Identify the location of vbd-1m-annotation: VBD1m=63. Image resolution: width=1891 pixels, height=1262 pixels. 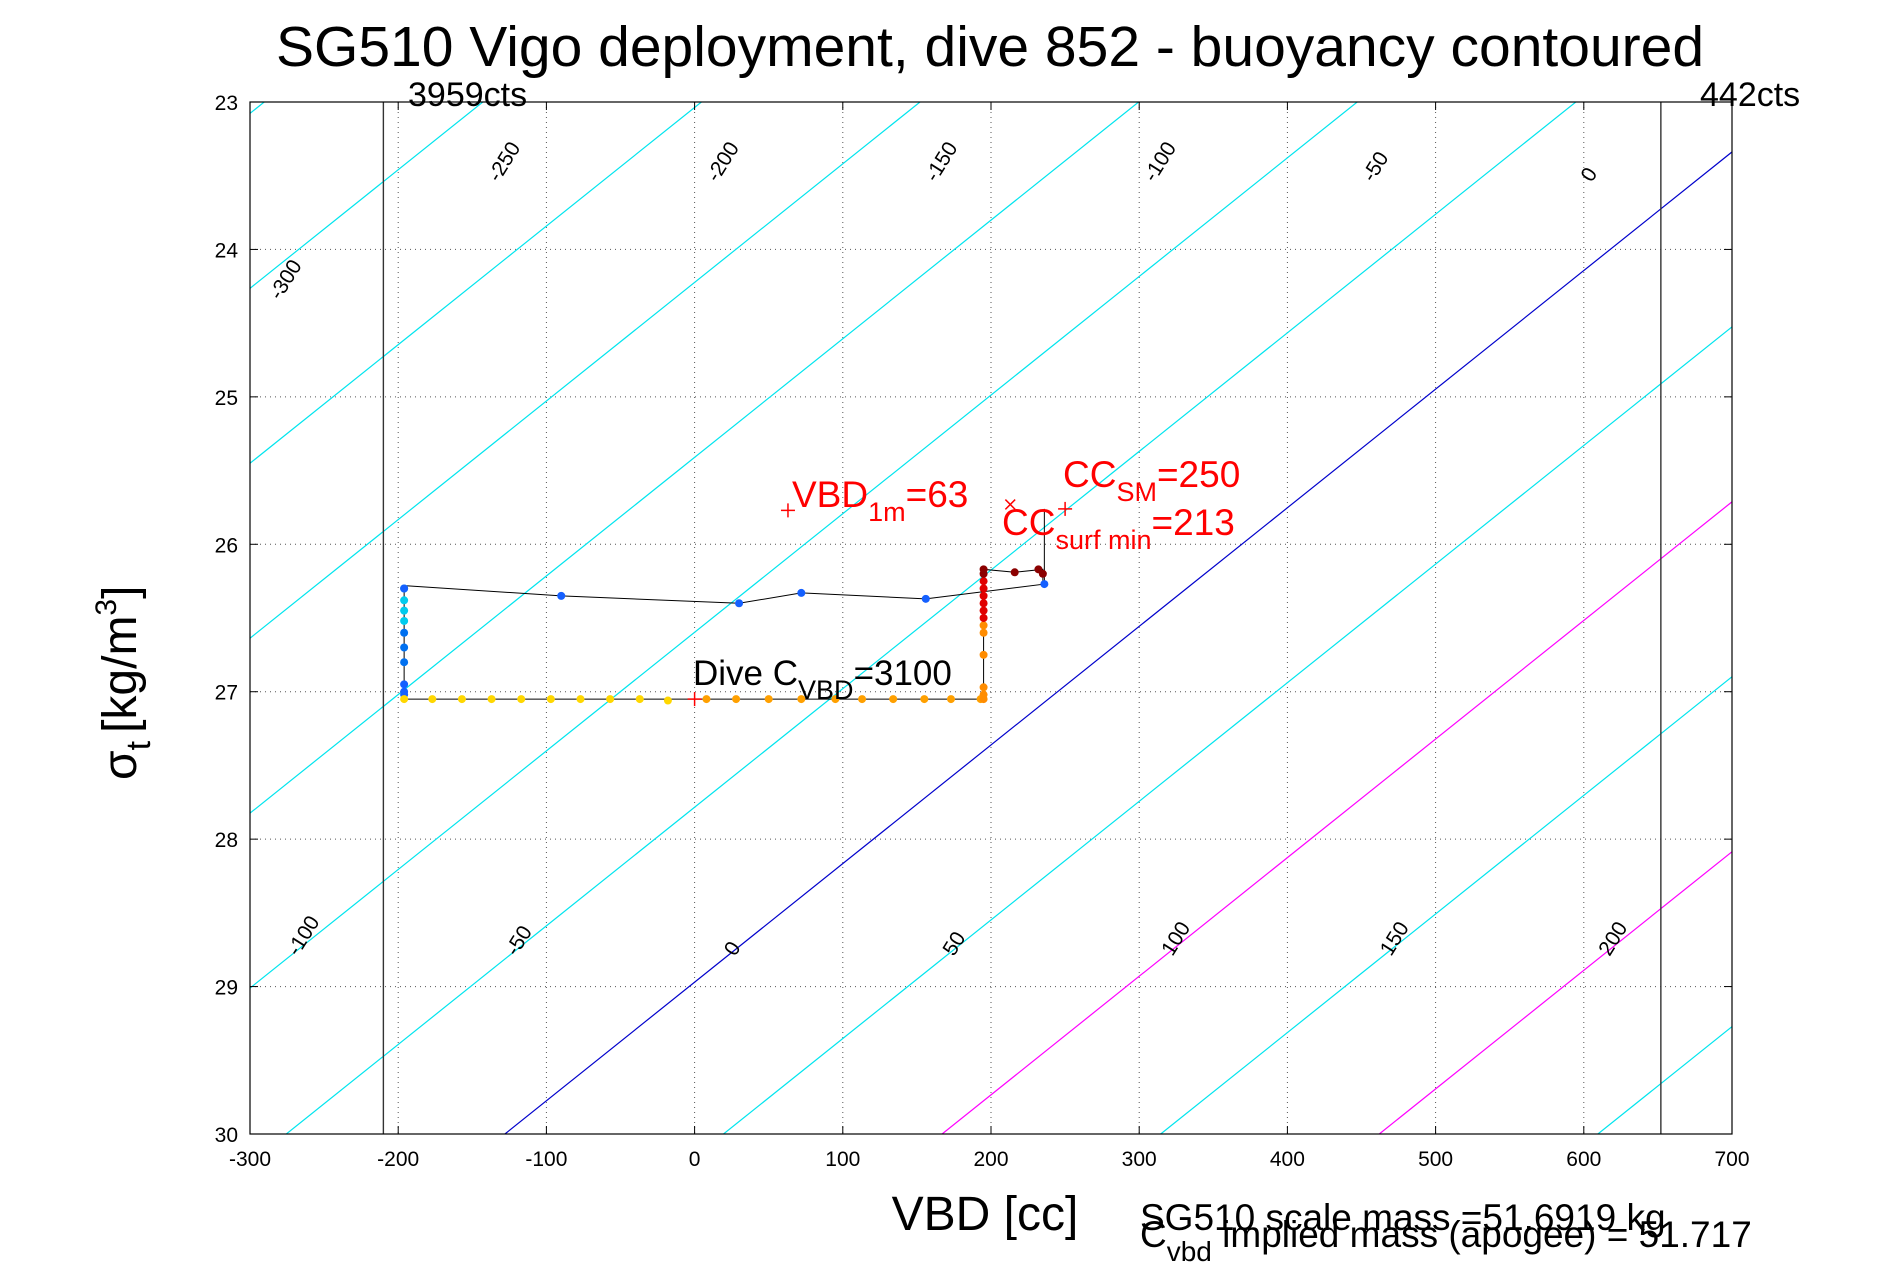
(880, 500).